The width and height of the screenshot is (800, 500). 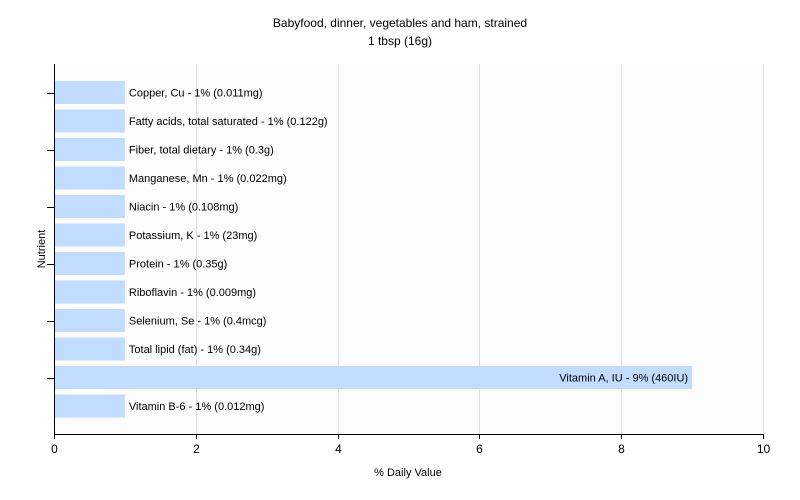 I want to click on x-tick-label: 10, so click(x=764, y=449).